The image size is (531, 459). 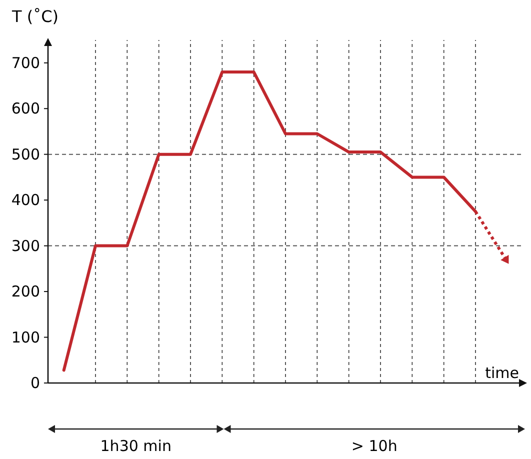 I want to click on y-tick-label: 100, so click(x=25, y=337).